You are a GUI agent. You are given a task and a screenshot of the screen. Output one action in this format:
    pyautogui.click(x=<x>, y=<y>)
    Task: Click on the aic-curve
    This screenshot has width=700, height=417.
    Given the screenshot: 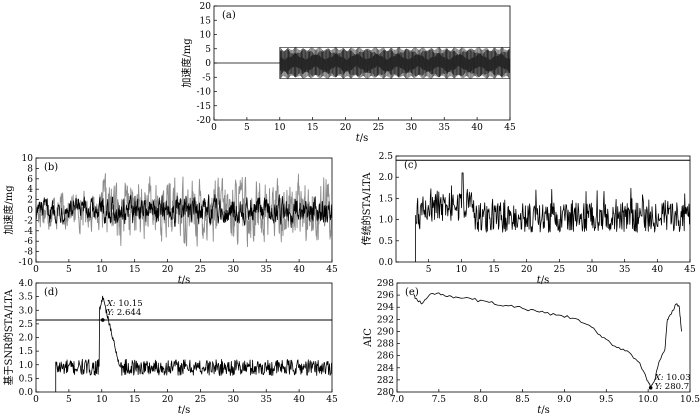 What is the action you would take?
    pyautogui.click(x=548, y=340)
    